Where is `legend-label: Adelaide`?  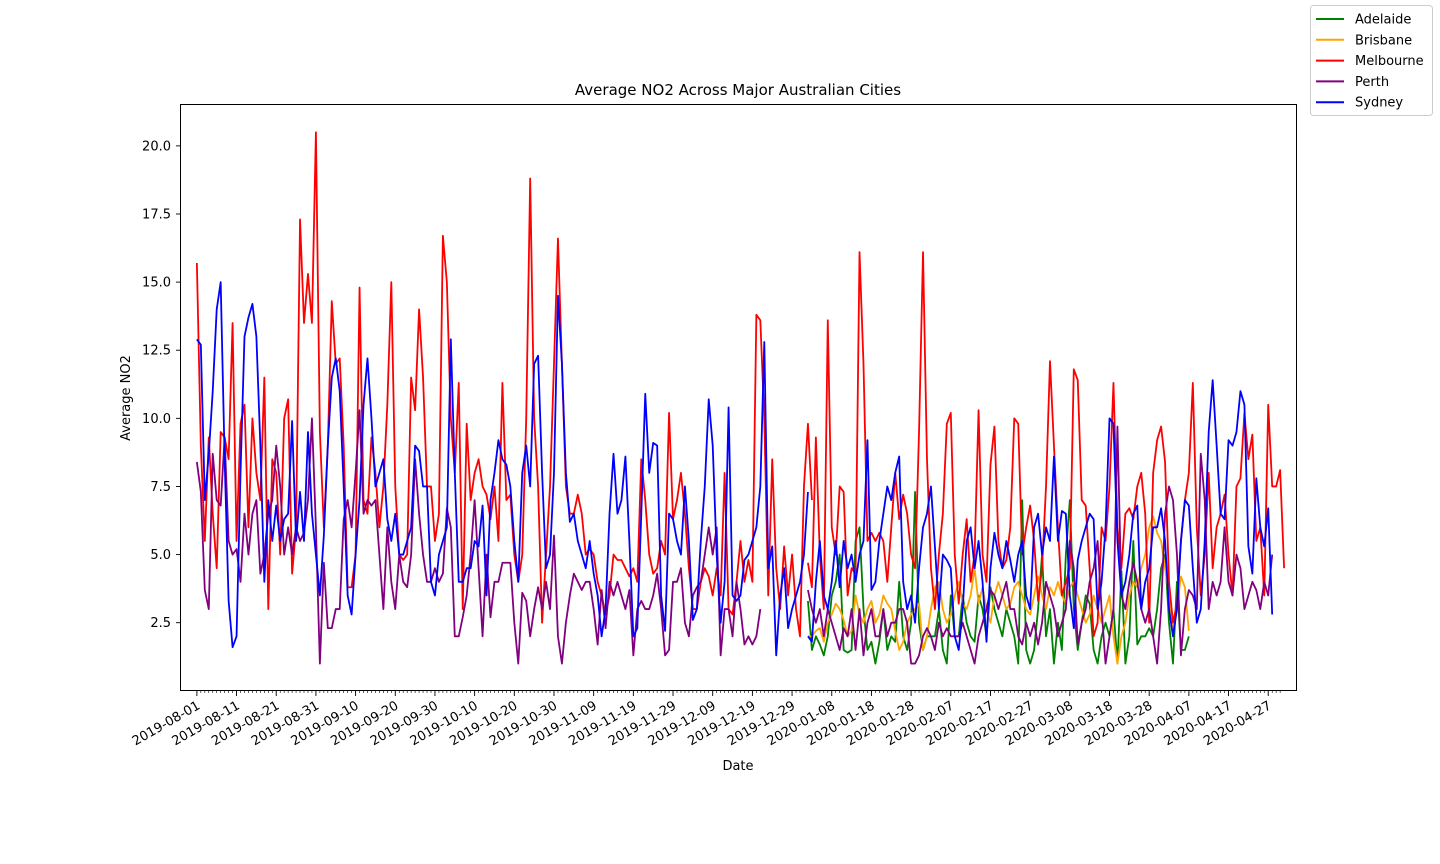 legend-label: Adelaide is located at coordinates (1383, 20).